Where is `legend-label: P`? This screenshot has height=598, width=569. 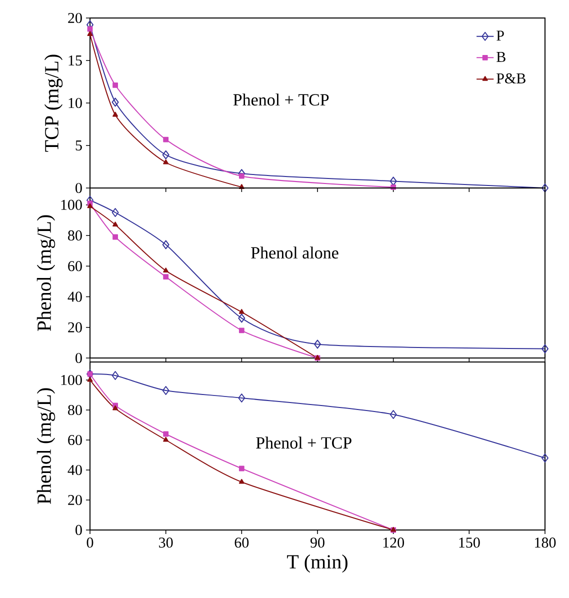 legend-label: P is located at coordinates (500, 35).